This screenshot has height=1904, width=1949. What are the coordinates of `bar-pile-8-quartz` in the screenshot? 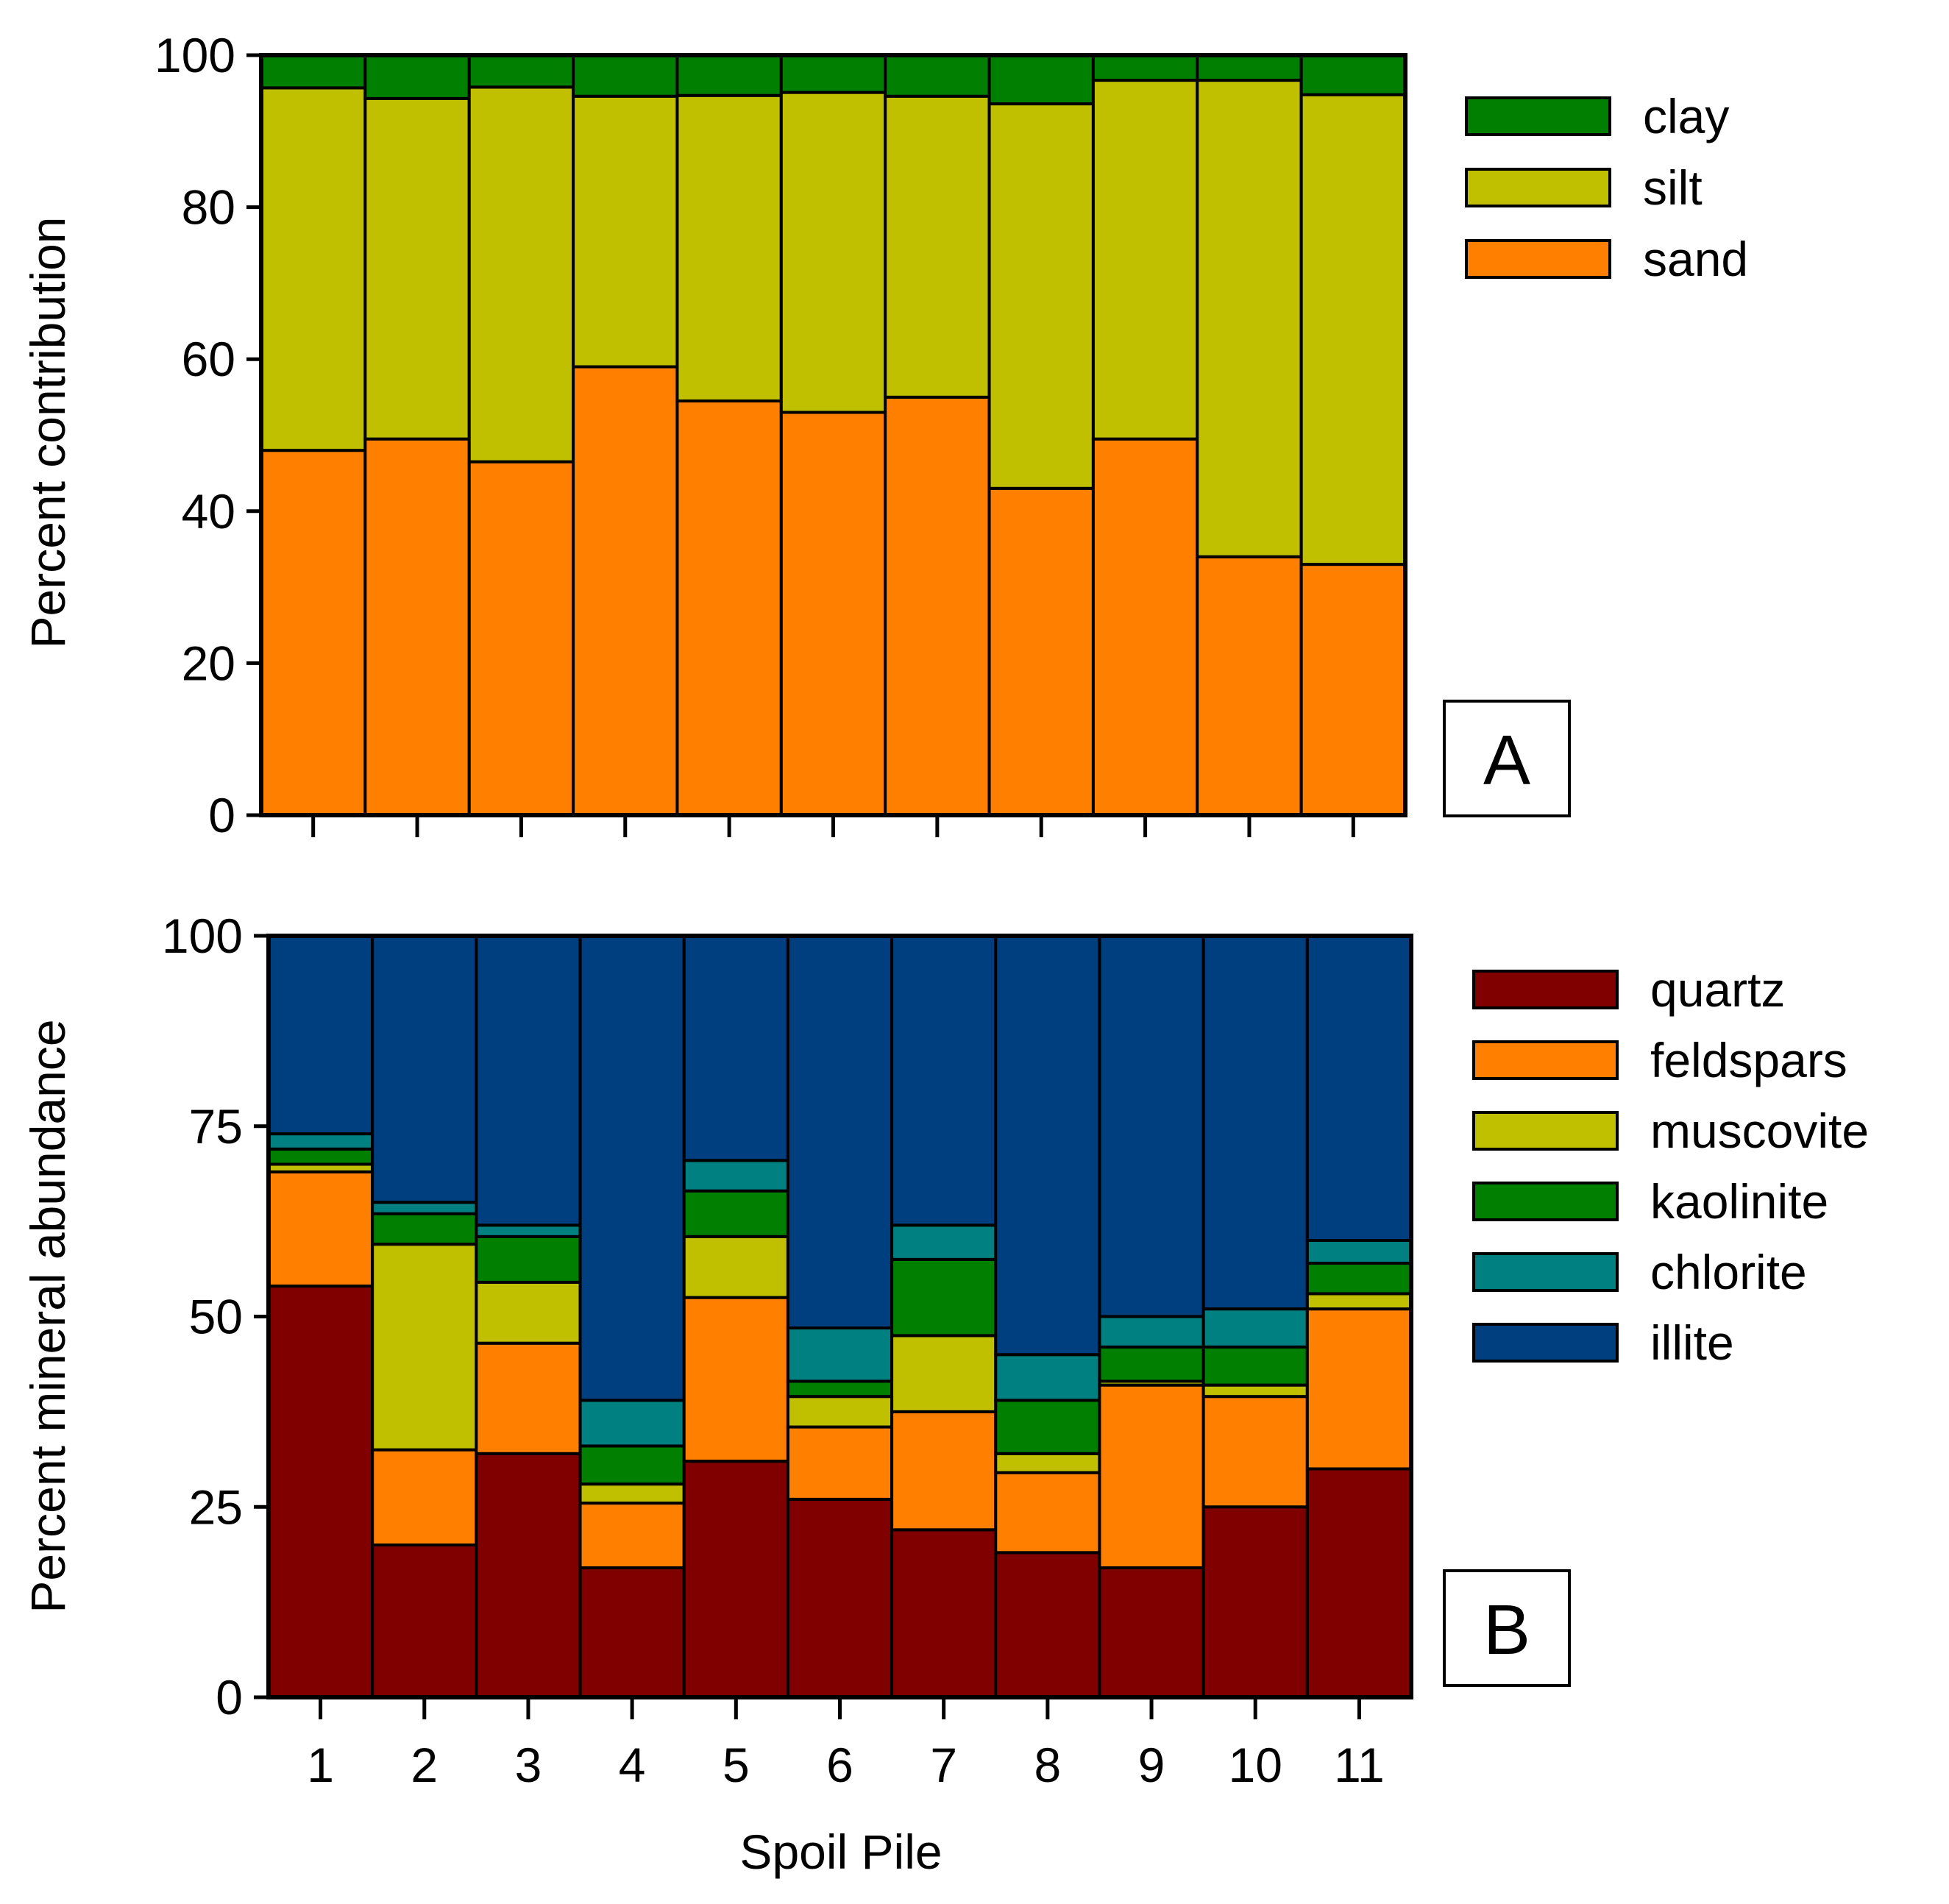 It's located at (1047, 1625).